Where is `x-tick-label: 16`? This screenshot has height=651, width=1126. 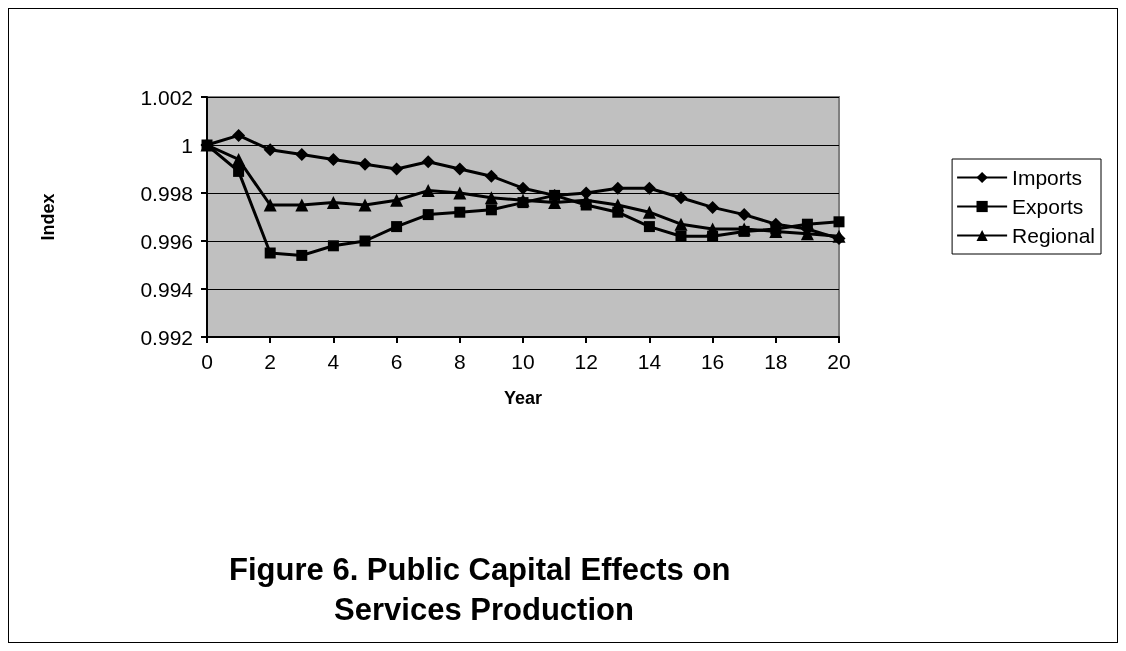
x-tick-label: 16 is located at coordinates (712, 361).